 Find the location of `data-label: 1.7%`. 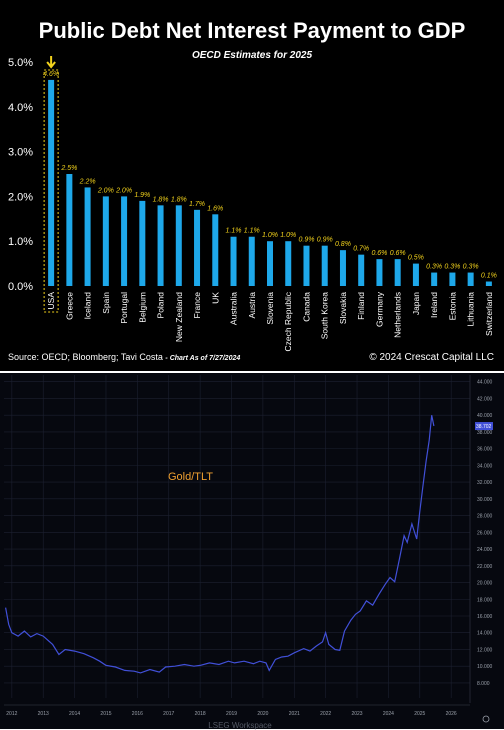

data-label: 1.7% is located at coordinates (197, 204).